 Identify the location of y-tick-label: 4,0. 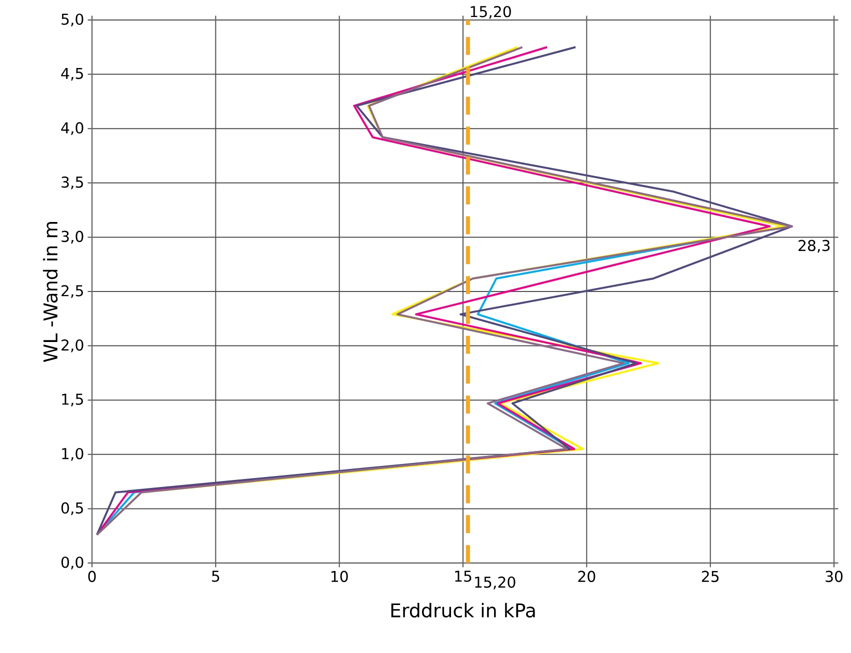
(72, 129).